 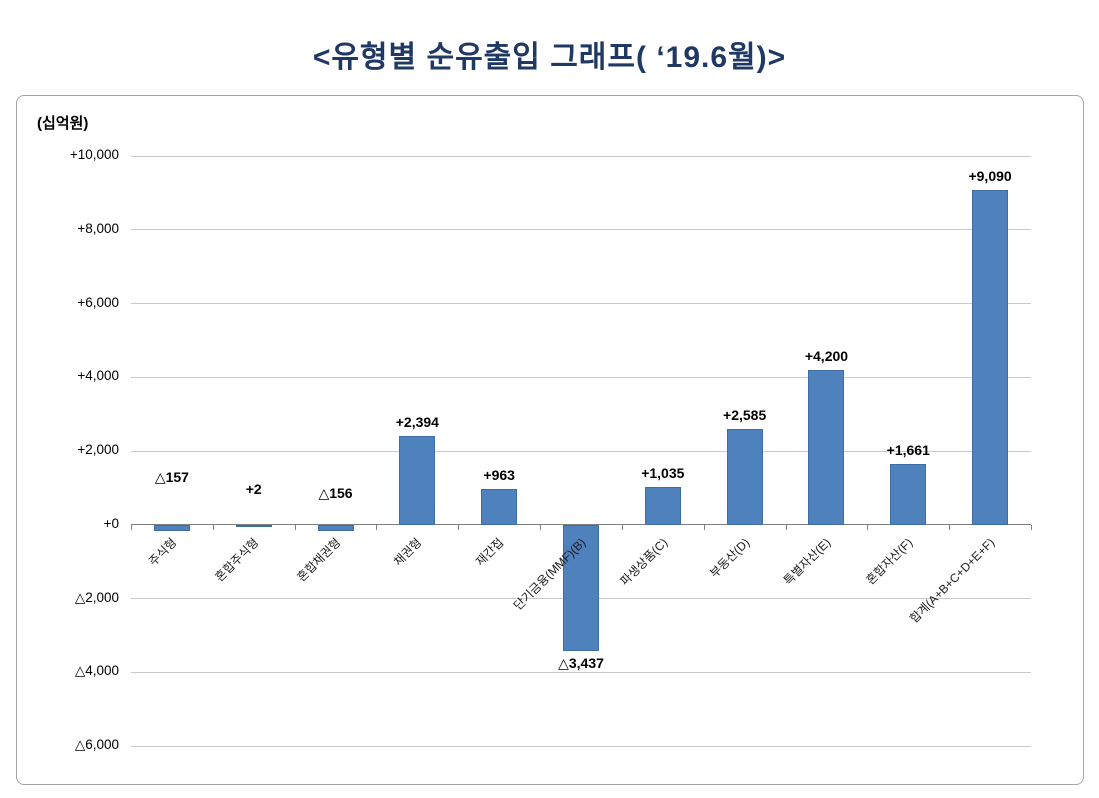 I want to click on x-category-label: 특별자산(E), so click(x=807, y=561).